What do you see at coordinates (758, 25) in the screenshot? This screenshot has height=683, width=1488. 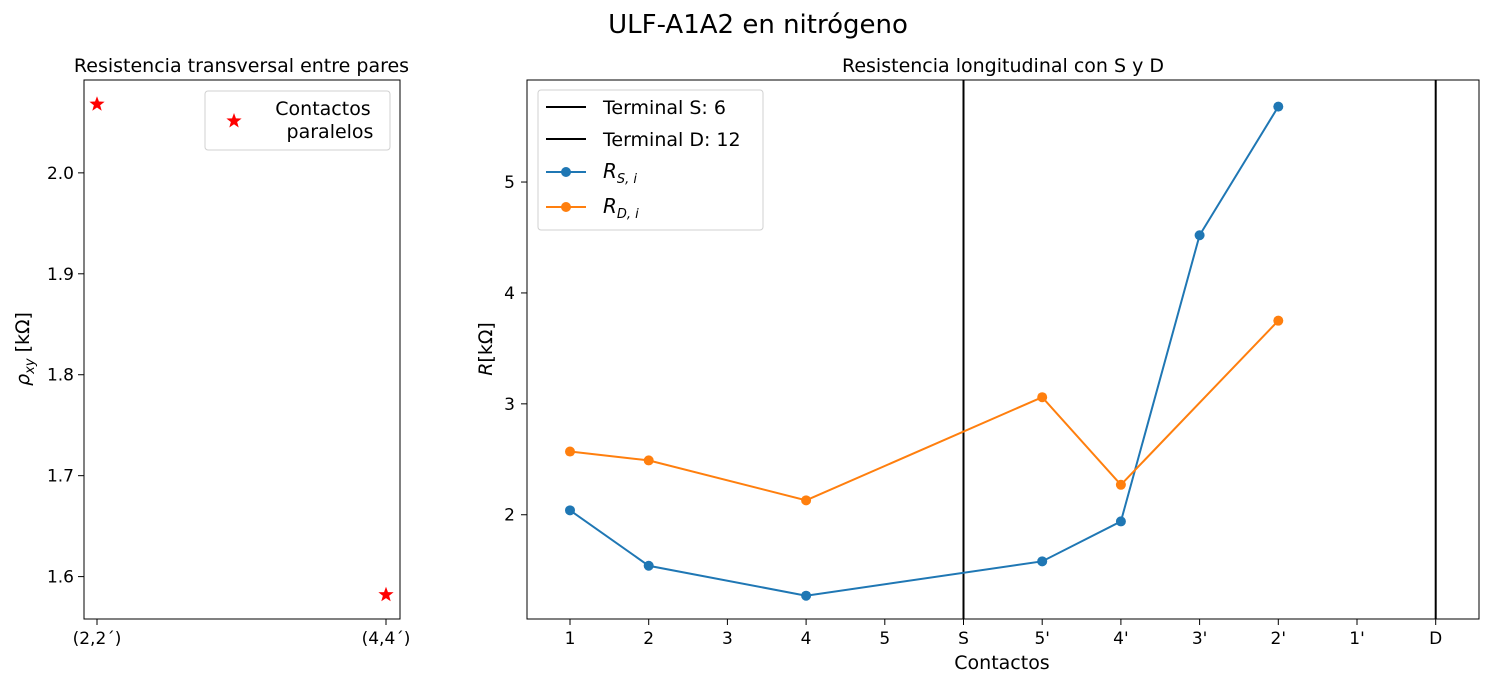 I see `figure-title: ULF-A1A2 en nitrógeno` at bounding box center [758, 25].